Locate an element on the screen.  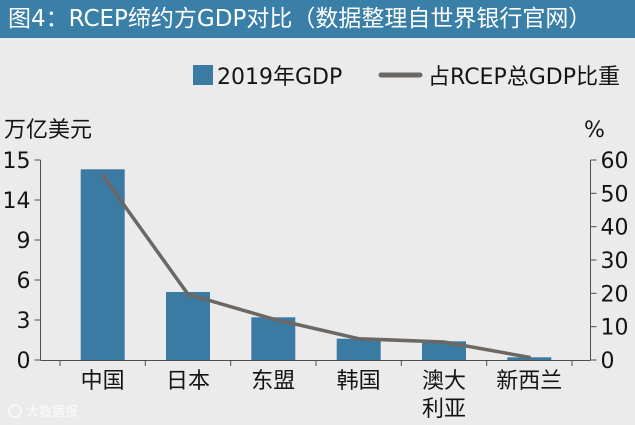
y-tick-label-right: 20 is located at coordinates (615, 294).